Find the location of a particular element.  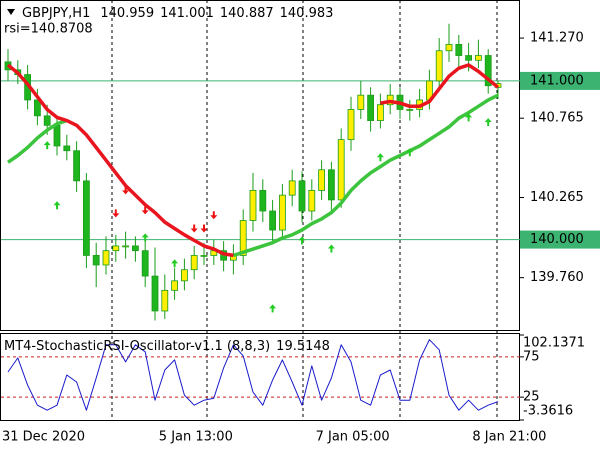

chart-header: GBPJPY,H1 140.959 141.001 140.887 140.983 is located at coordinates (177, 13).